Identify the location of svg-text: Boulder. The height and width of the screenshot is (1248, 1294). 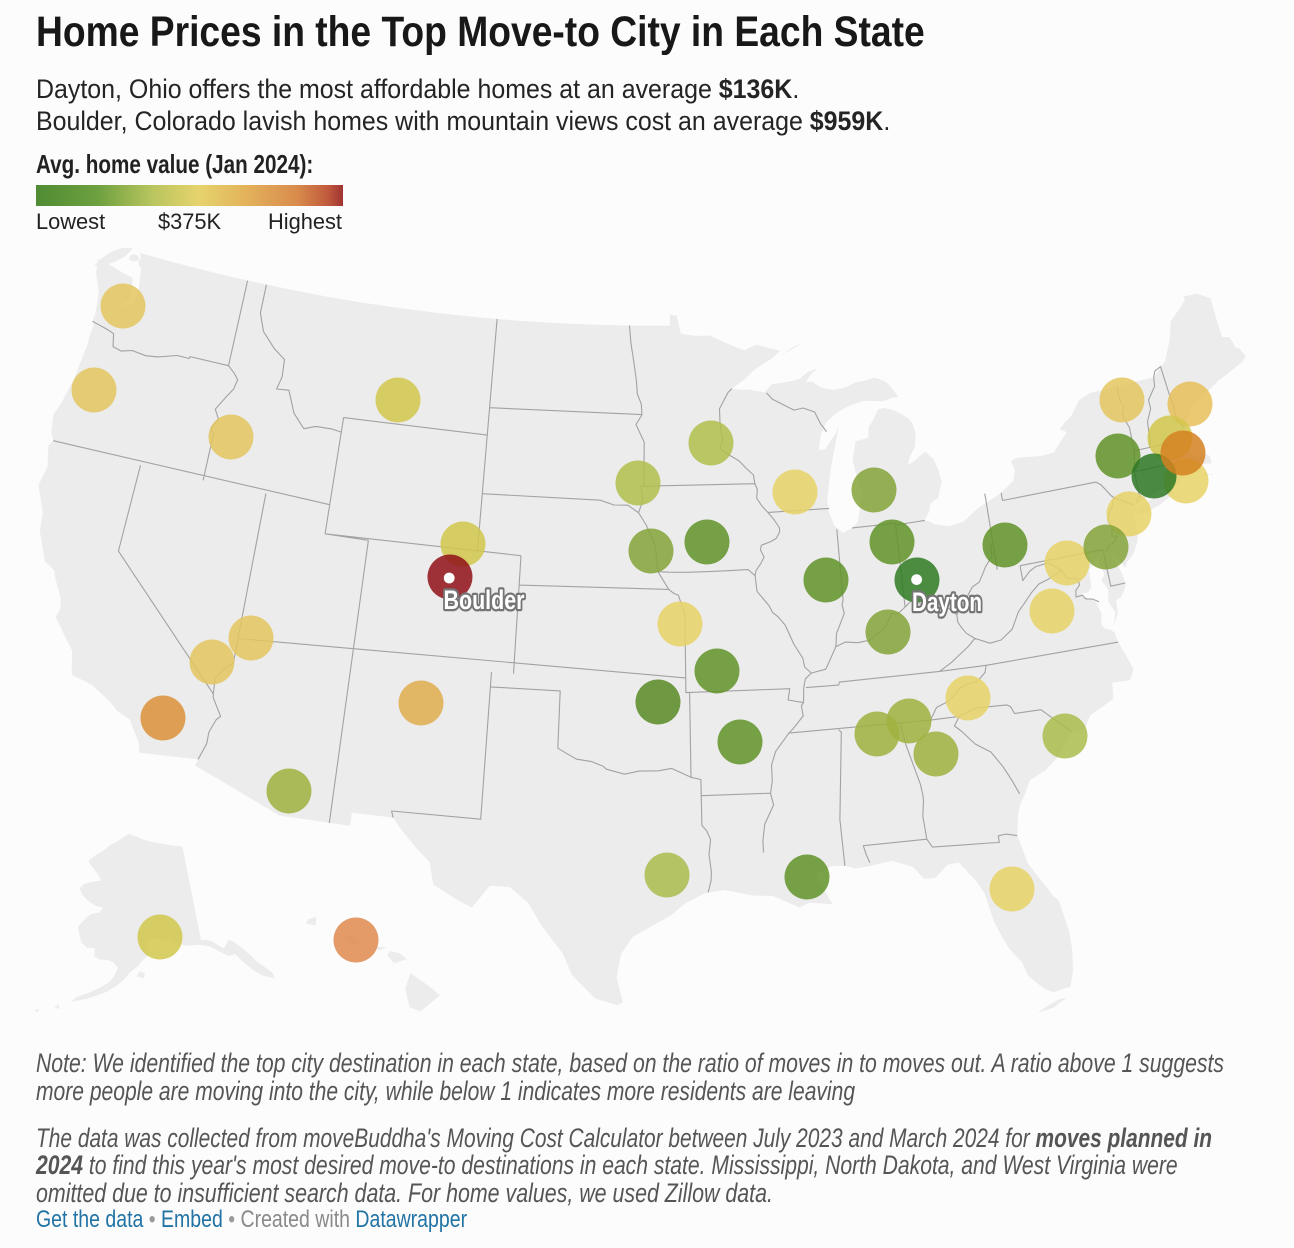
(484, 600).